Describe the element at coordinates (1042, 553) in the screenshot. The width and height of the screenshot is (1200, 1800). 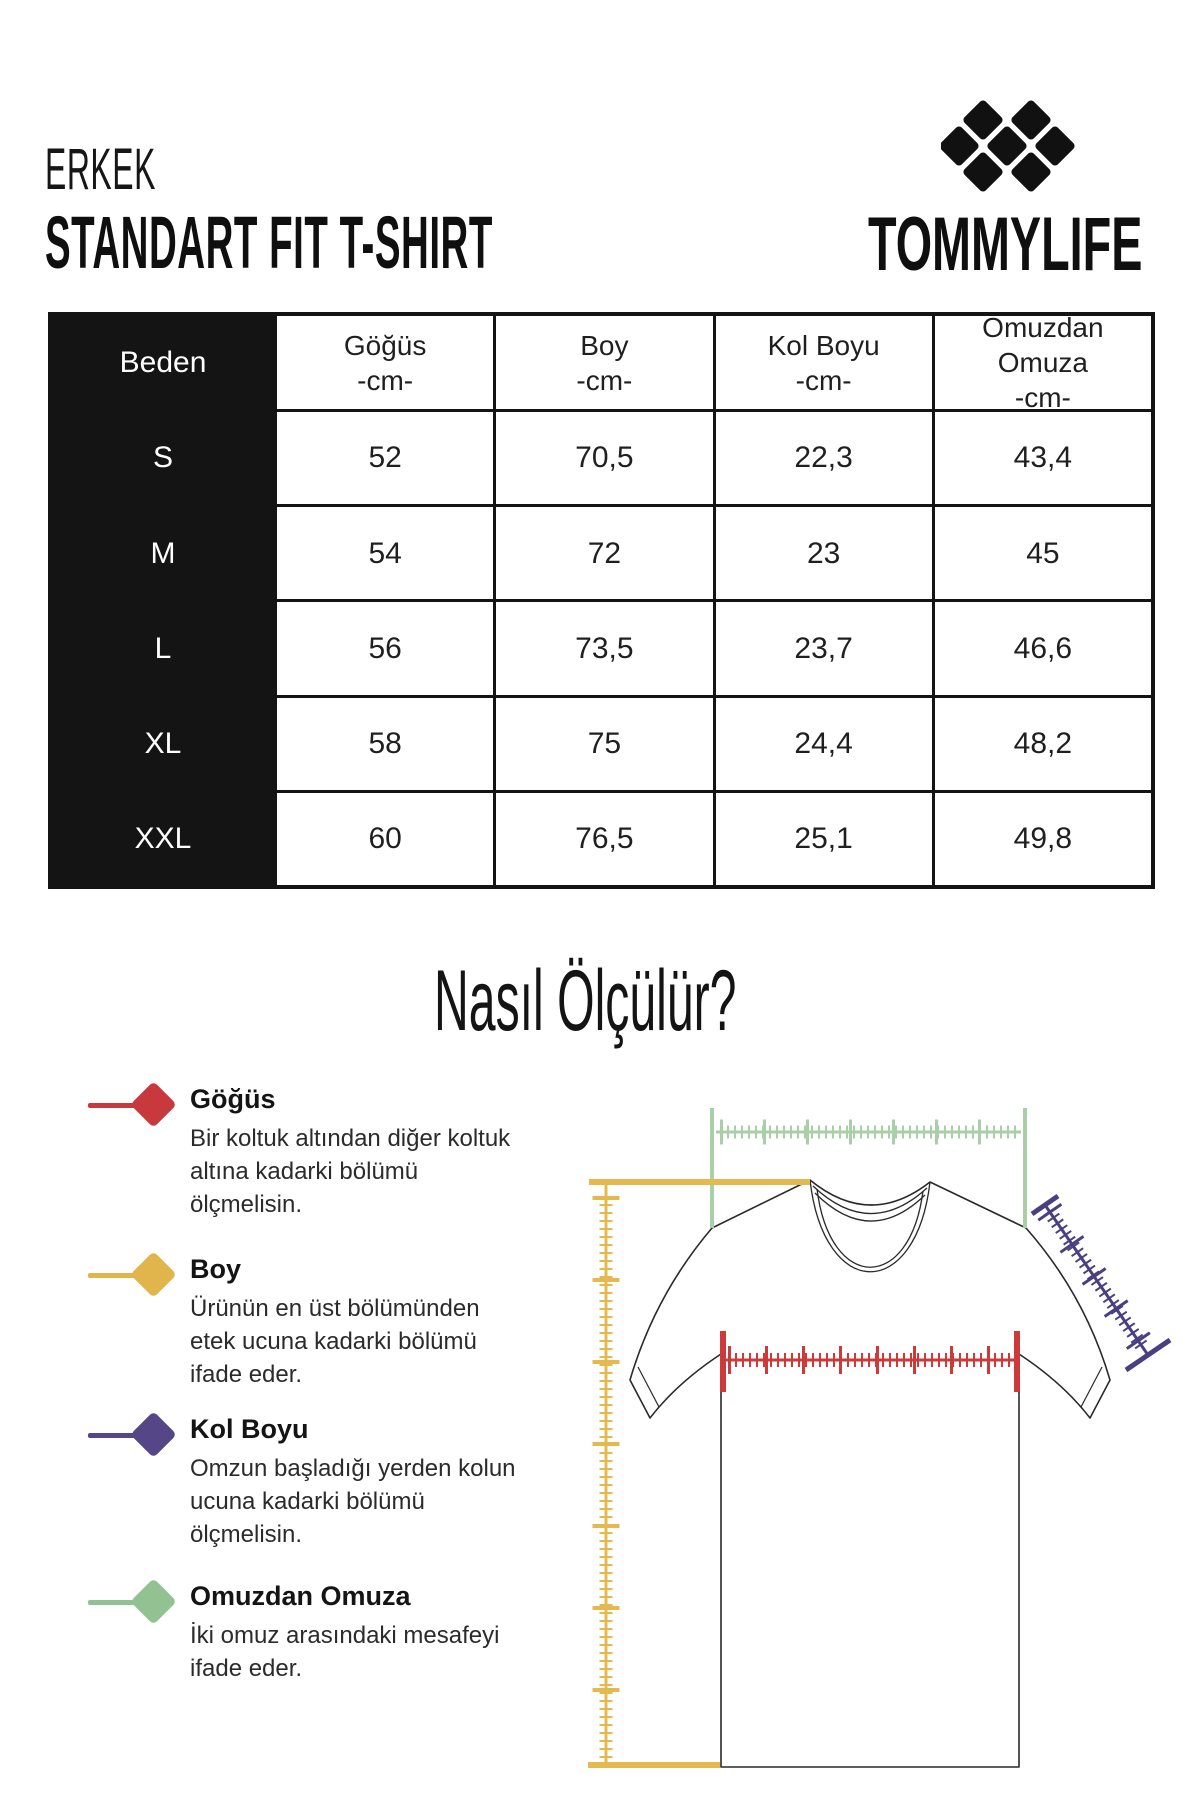
I see `table-cell: 45` at that location.